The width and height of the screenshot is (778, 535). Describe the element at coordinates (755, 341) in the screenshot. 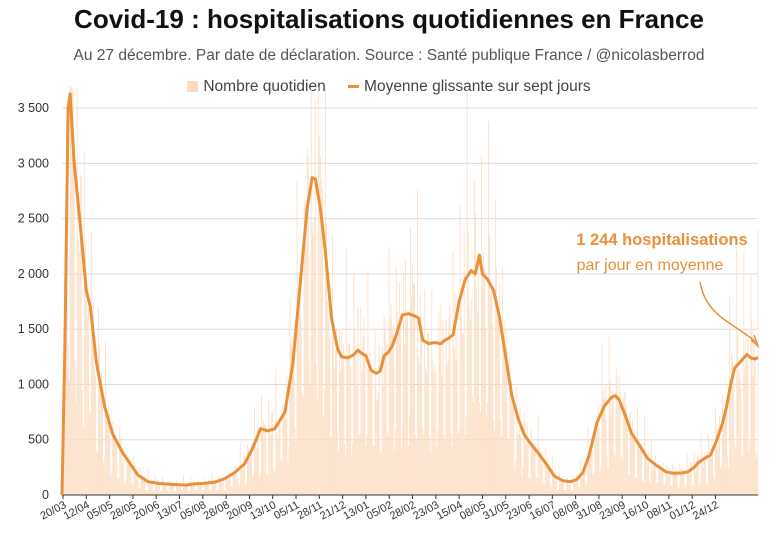

I see `annotation-arrow-head-icon` at that location.